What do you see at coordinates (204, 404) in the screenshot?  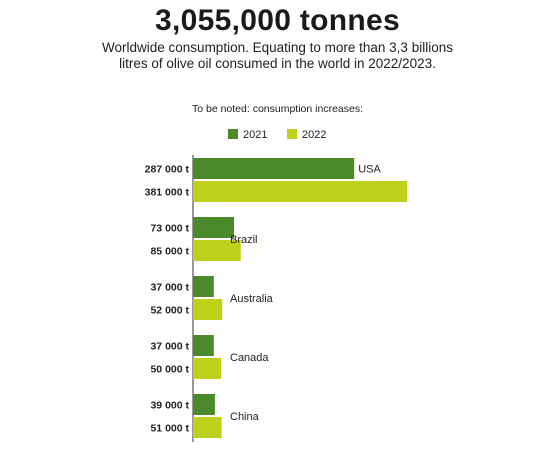 I see `bar-china-2021` at bounding box center [204, 404].